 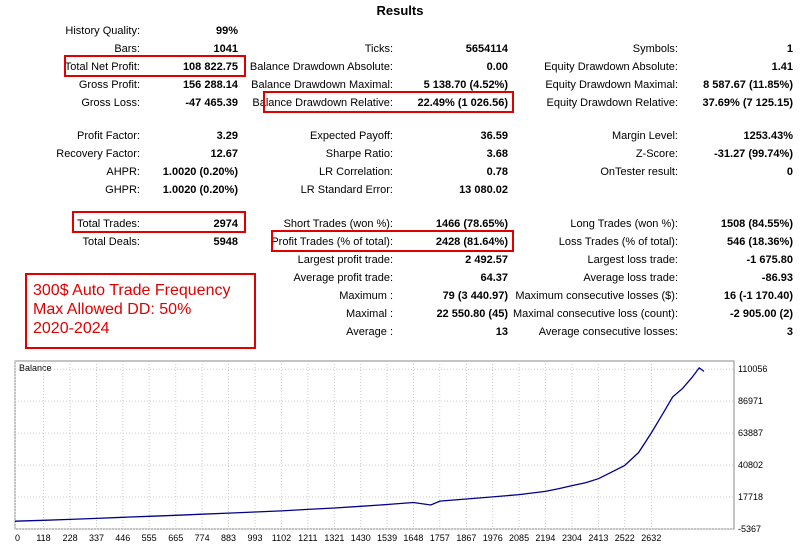 What do you see at coordinates (655, 49) in the screenshot?
I see `symbols-label: Symbols:` at bounding box center [655, 49].